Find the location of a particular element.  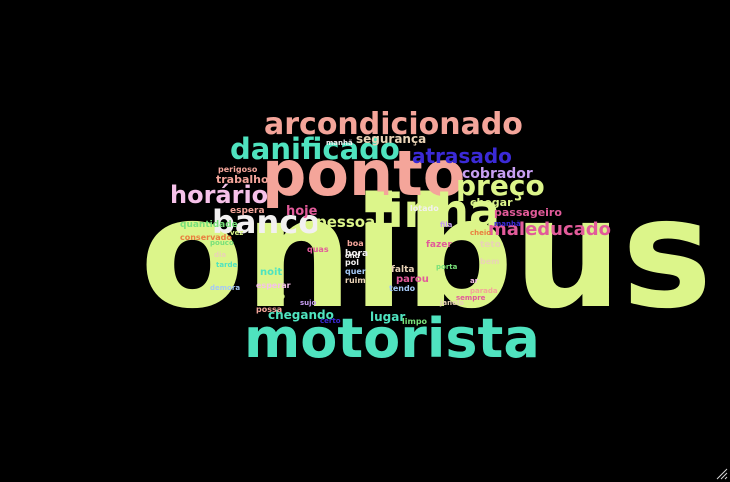

cloud-word: perigoso is located at coordinates (238, 169).